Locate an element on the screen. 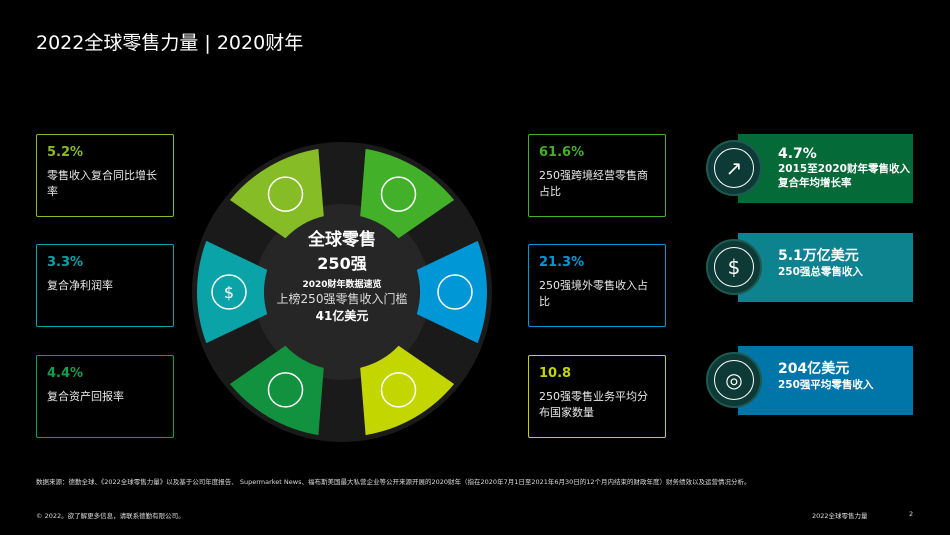 This screenshot has height=535, width=950. coins-icon: ◎ is located at coordinates (734, 380).